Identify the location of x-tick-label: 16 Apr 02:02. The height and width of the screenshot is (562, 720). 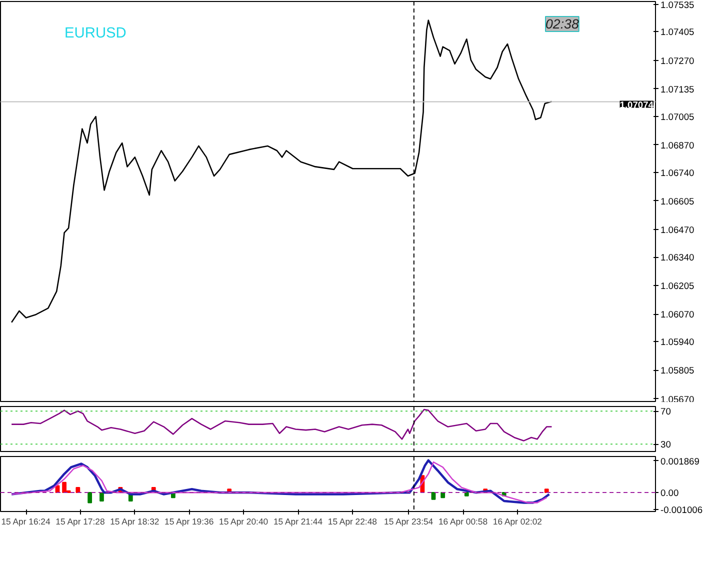
(517, 521).